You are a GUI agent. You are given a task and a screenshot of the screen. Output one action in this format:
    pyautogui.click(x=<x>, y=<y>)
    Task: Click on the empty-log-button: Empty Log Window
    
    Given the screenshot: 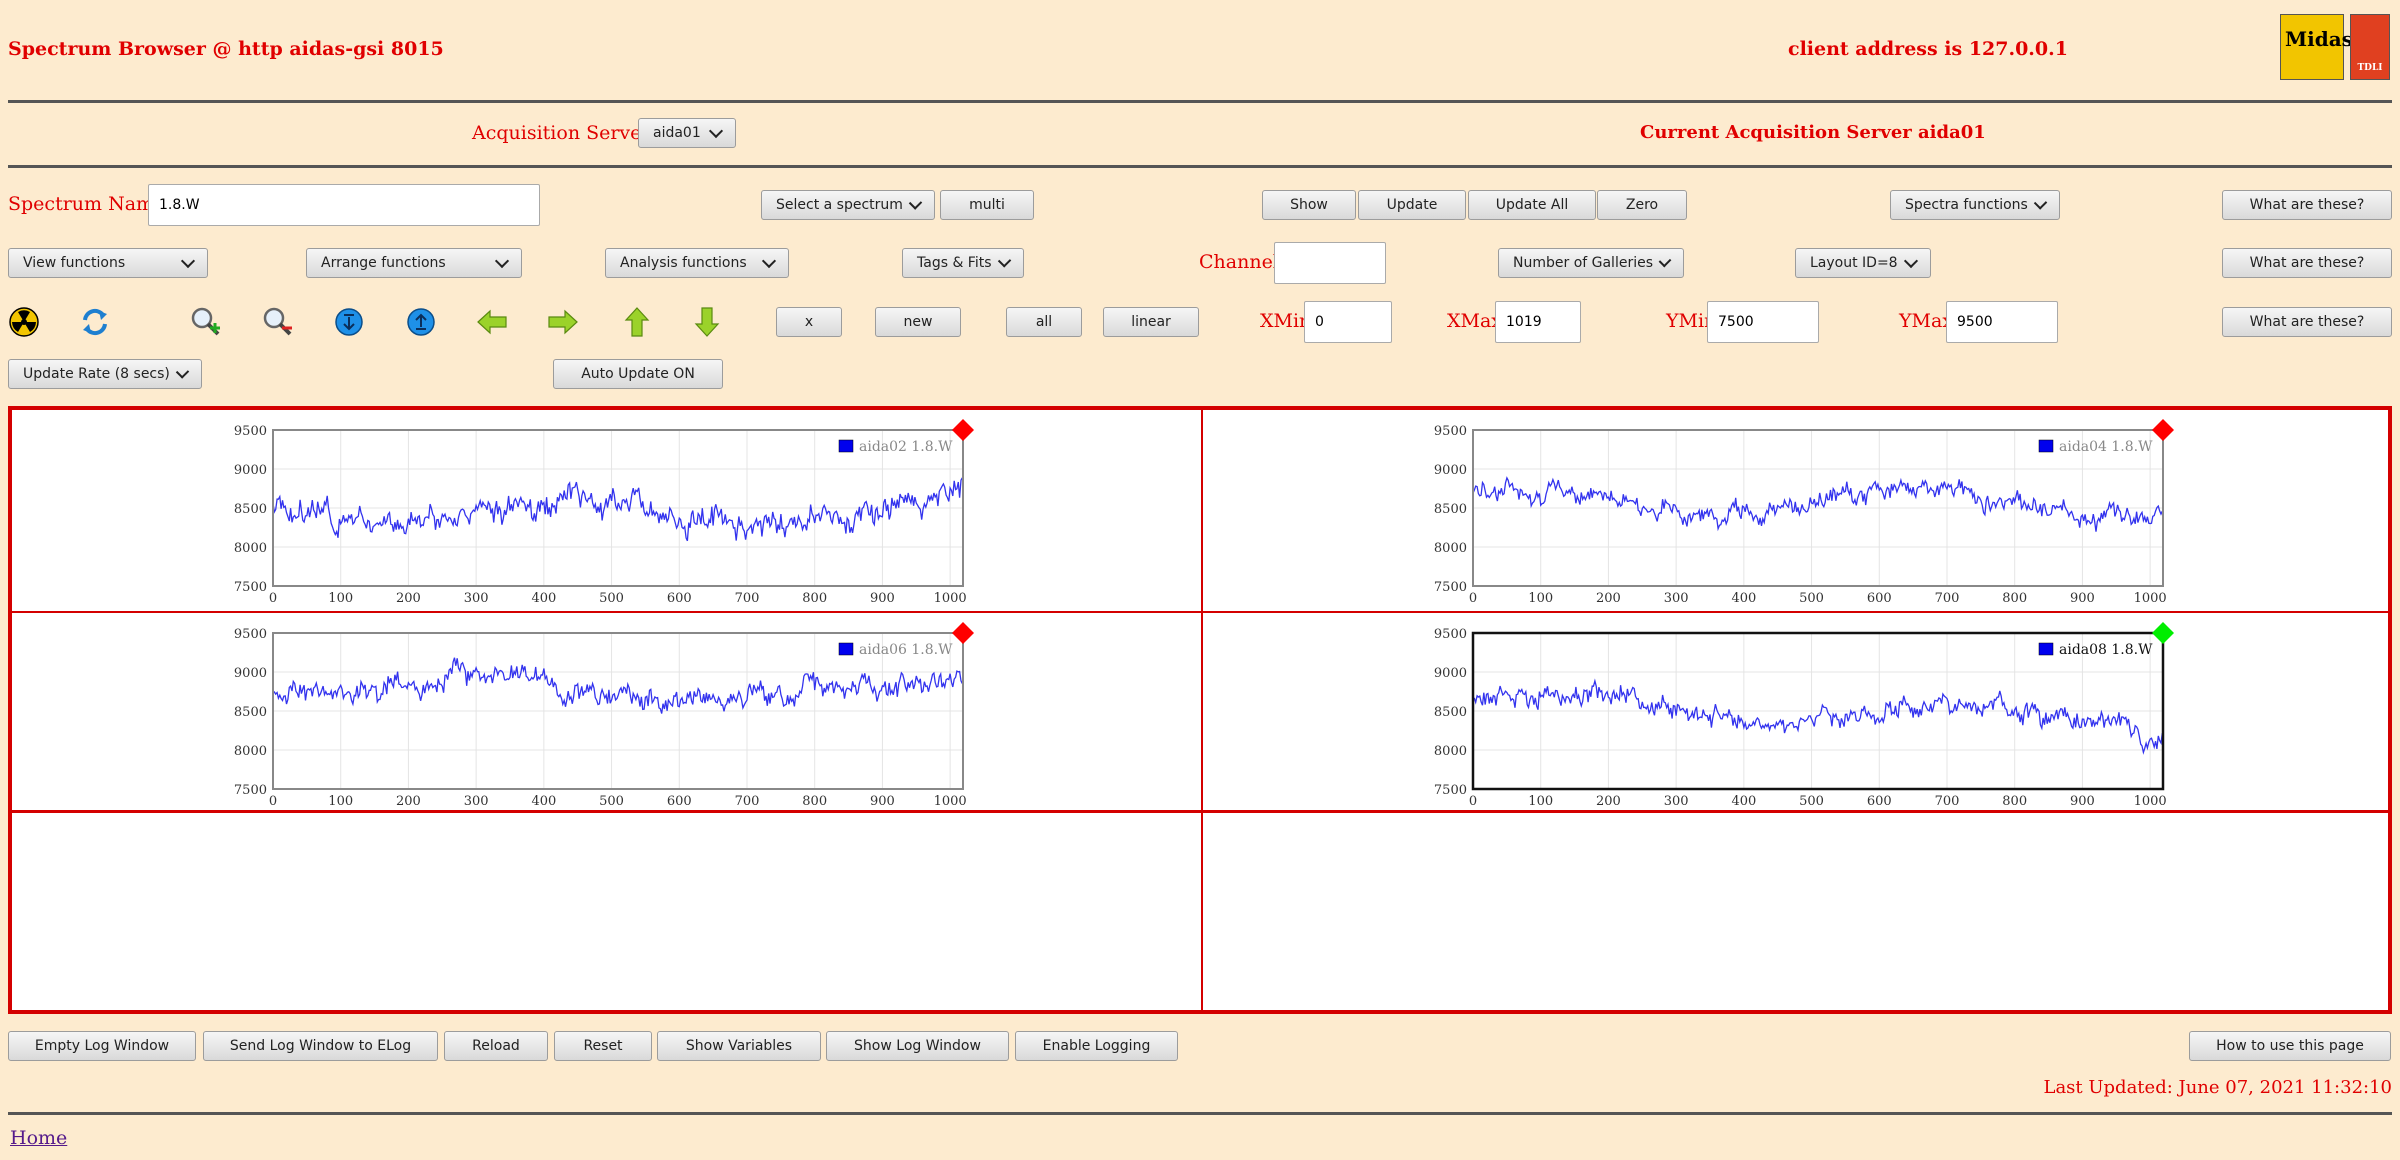 What is the action you would take?
    pyautogui.click(x=102, y=1046)
    